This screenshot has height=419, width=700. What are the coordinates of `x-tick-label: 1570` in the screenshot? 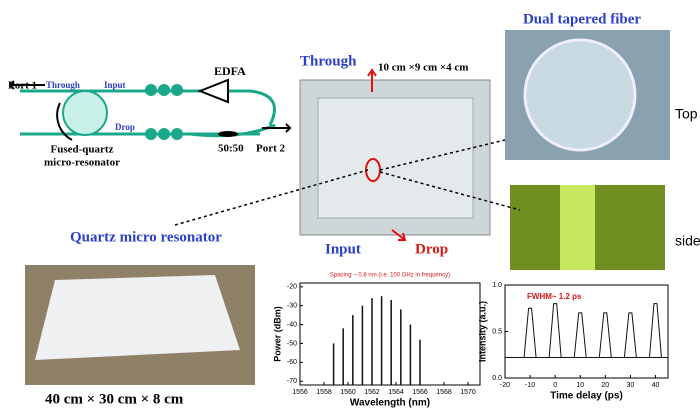 It's located at (468, 392).